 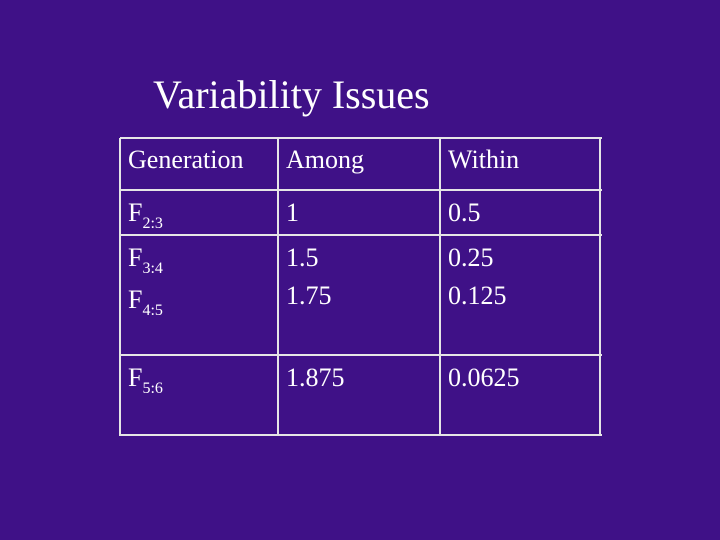 I want to click on cell-line: 0.125, so click(x=477, y=295).